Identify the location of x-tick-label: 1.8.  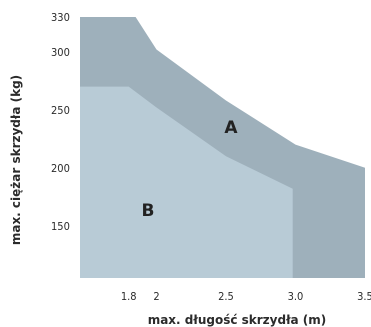
(129, 296).